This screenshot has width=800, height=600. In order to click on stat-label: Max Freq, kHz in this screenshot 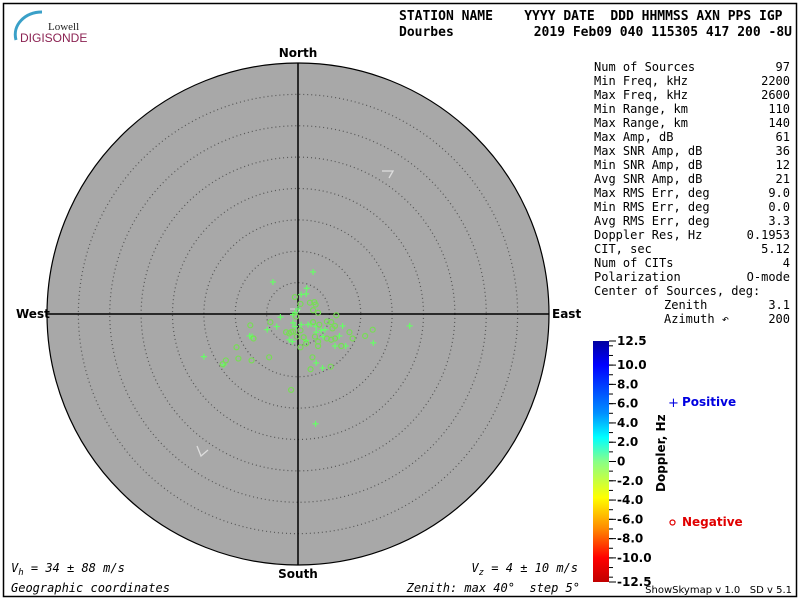, I will do `click(641, 95)`.